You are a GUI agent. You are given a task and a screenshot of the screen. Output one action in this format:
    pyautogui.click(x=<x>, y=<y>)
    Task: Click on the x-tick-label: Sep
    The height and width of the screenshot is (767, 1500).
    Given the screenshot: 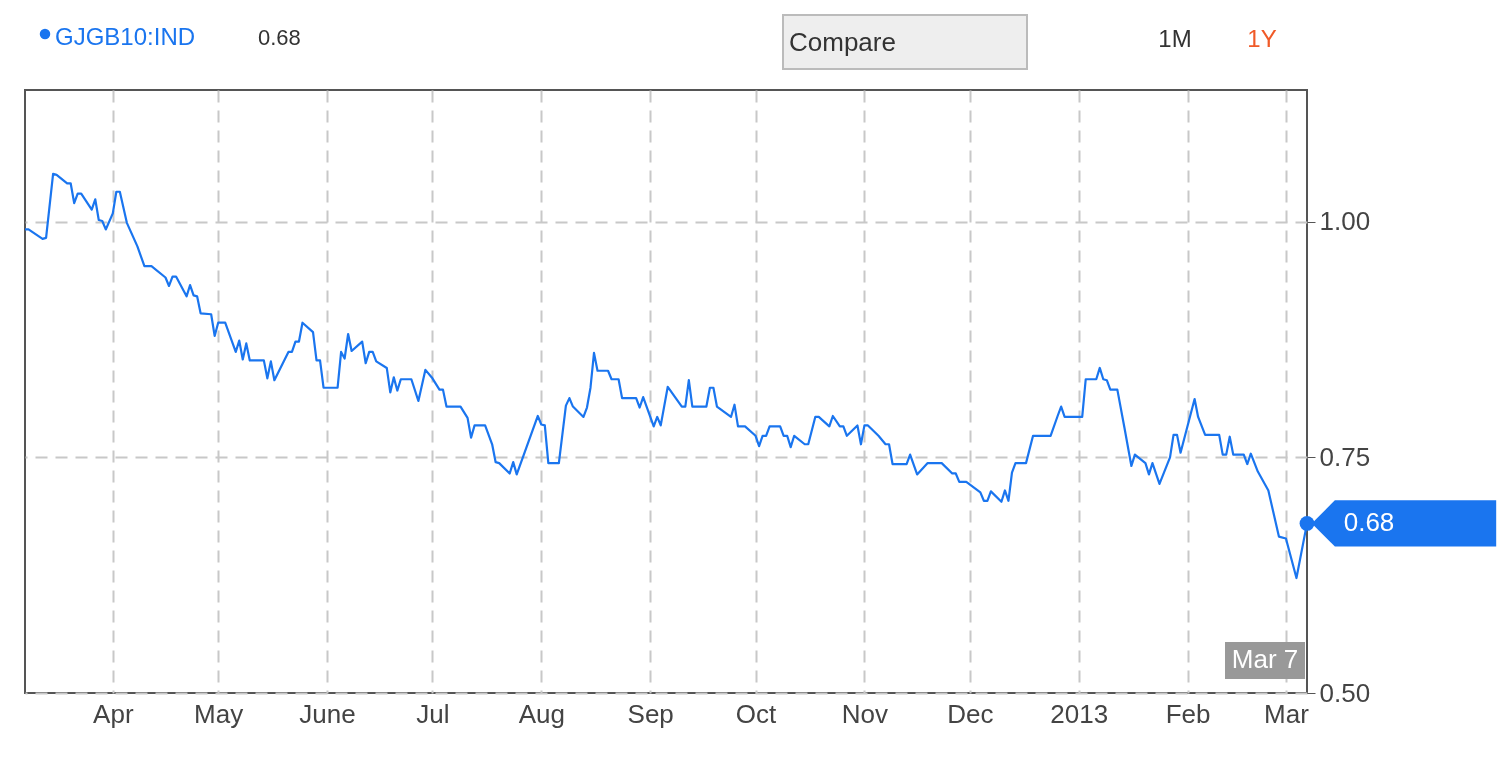 What is the action you would take?
    pyautogui.click(x=650, y=713)
    